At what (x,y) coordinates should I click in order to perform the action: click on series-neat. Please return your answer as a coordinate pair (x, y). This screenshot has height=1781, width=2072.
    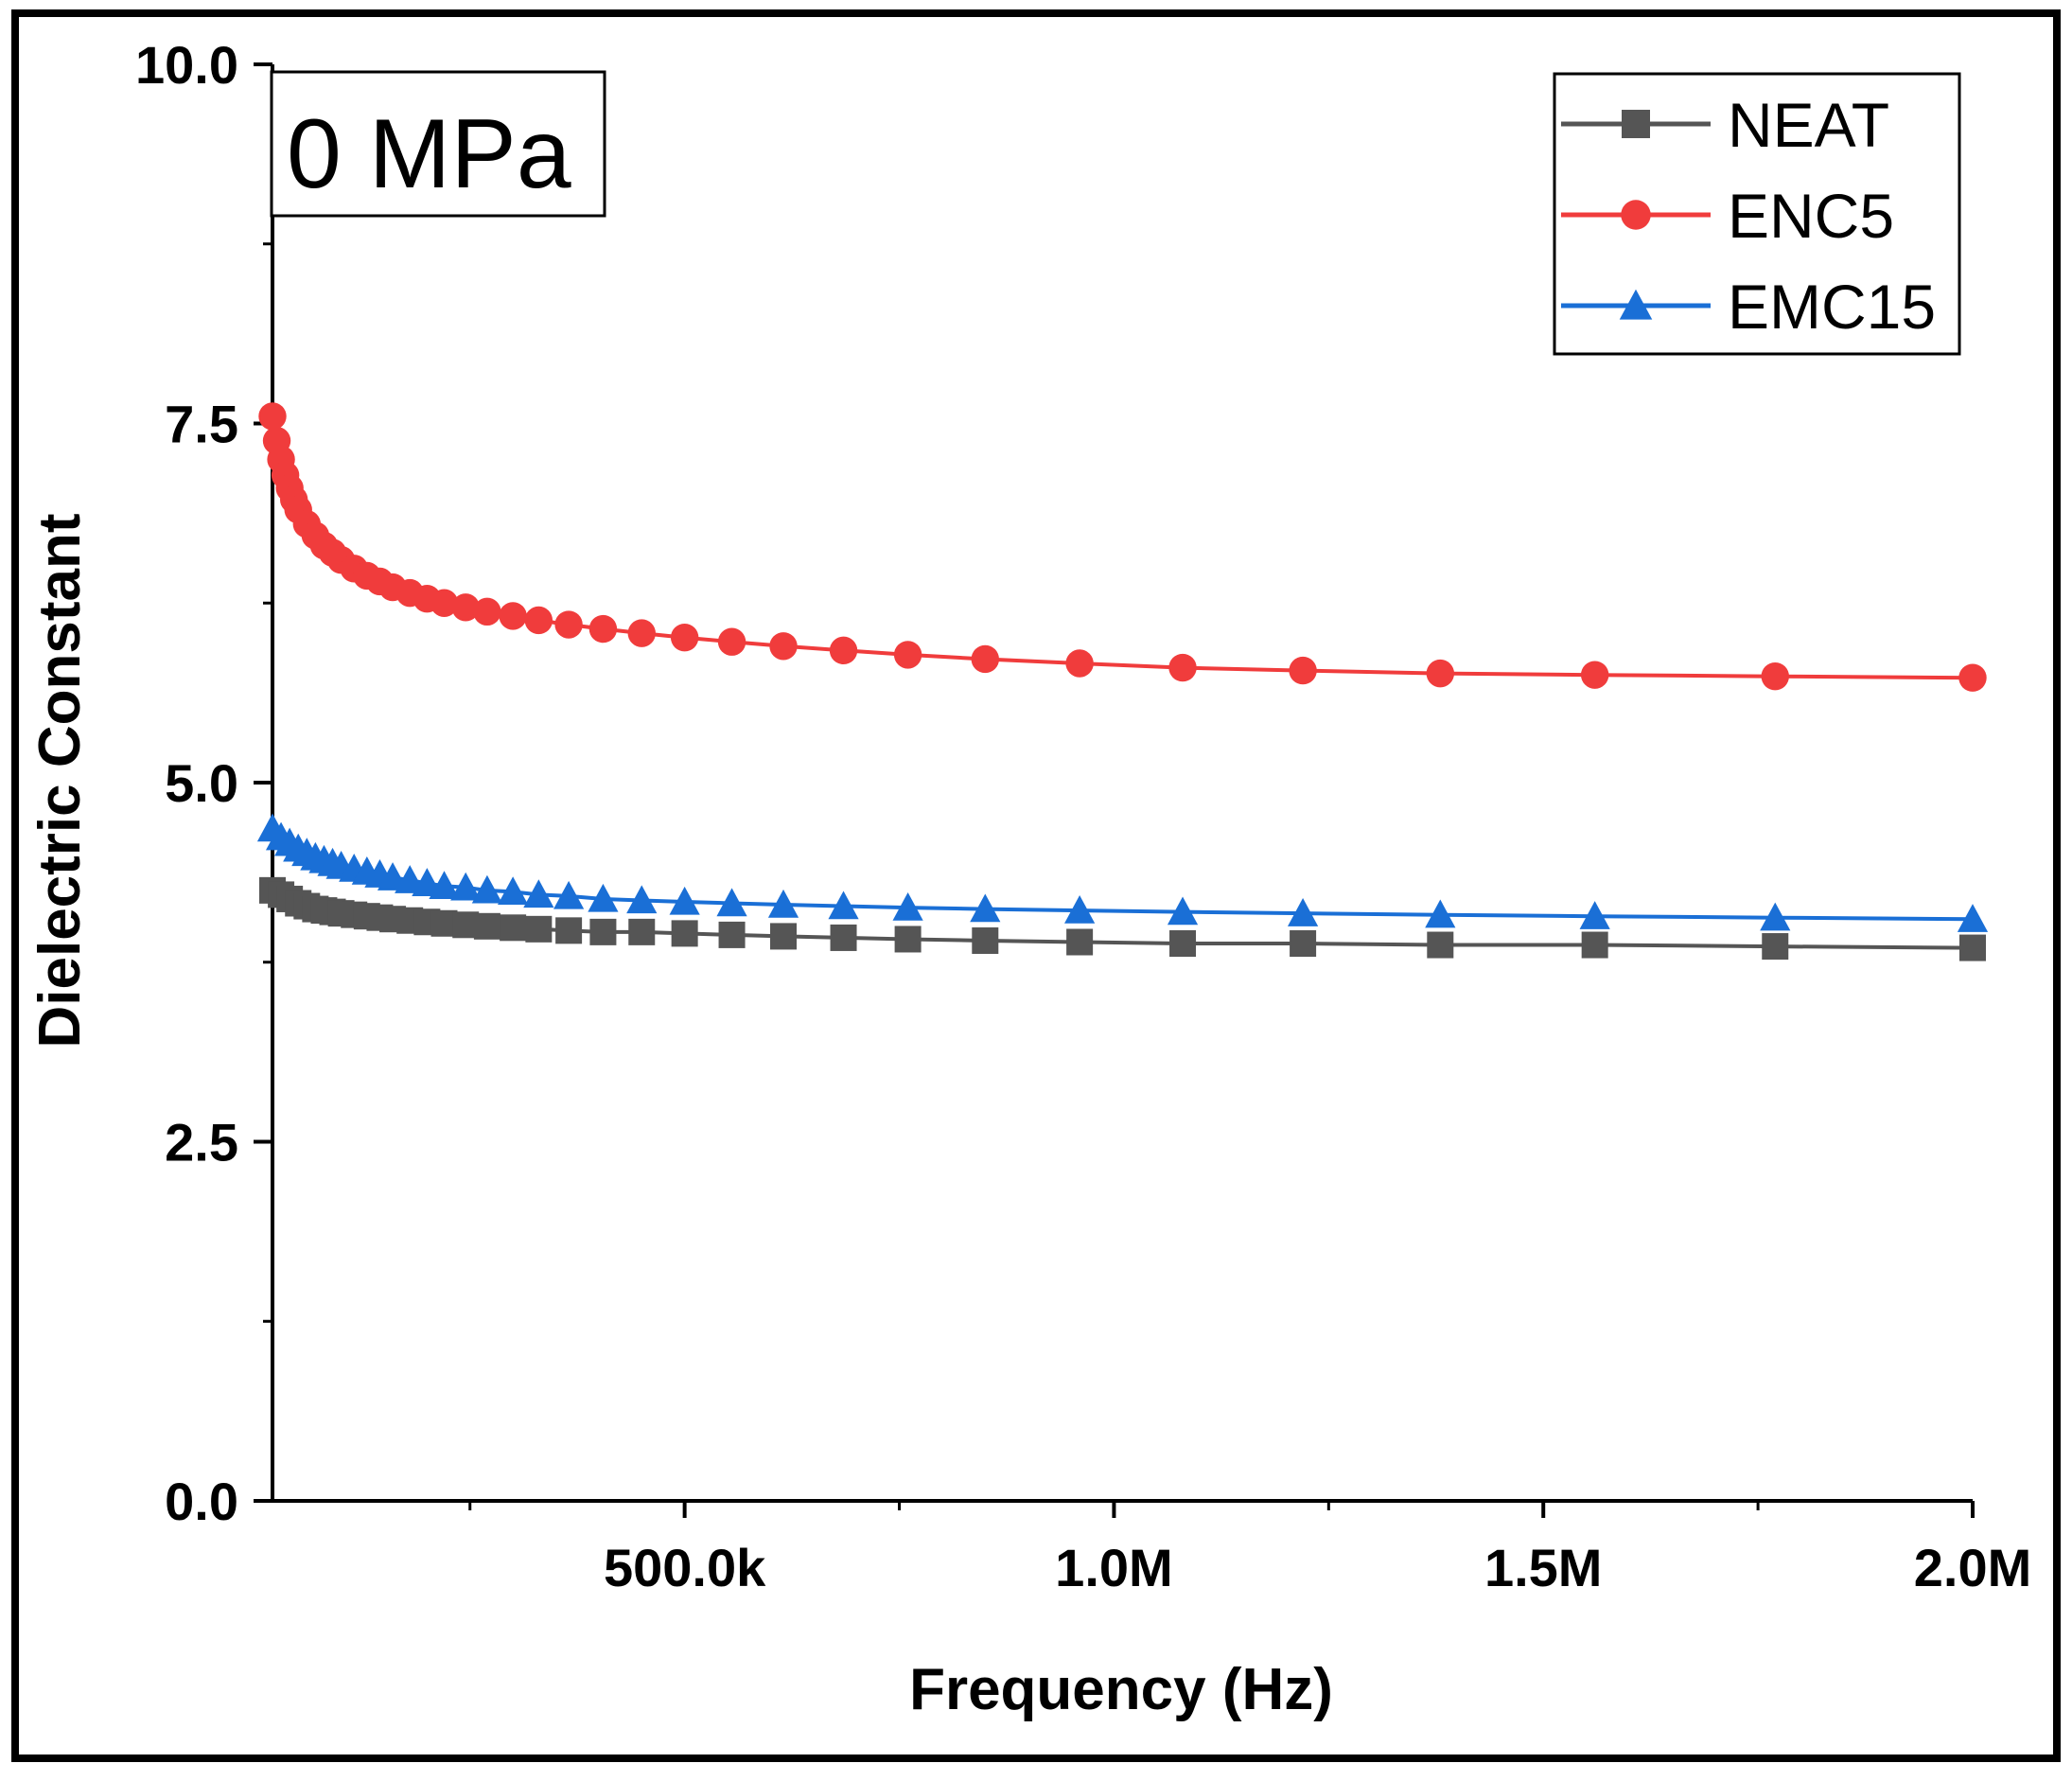
    Looking at the image, I should click on (1122, 918).